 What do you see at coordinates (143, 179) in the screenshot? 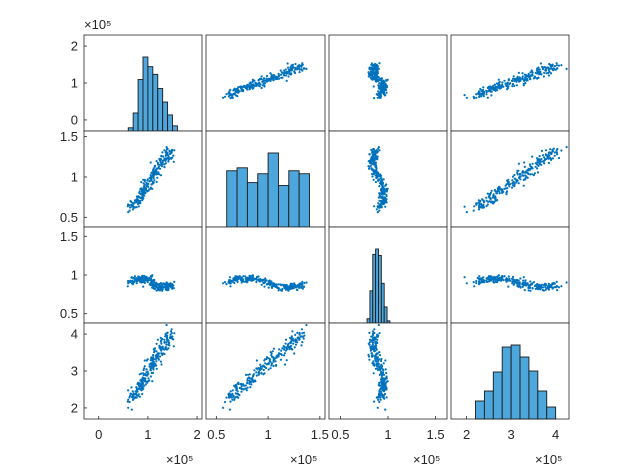
I see `panel-v2-vs-v1` at bounding box center [143, 179].